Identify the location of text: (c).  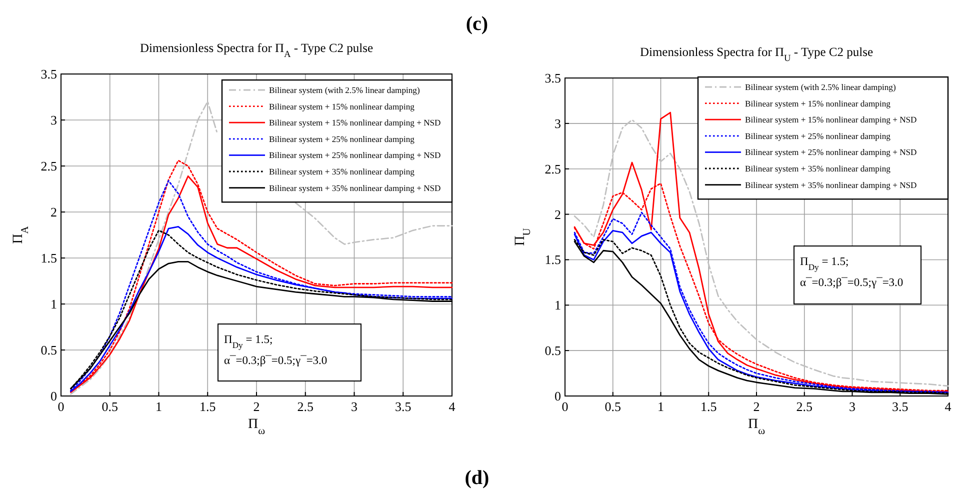
(477, 24).